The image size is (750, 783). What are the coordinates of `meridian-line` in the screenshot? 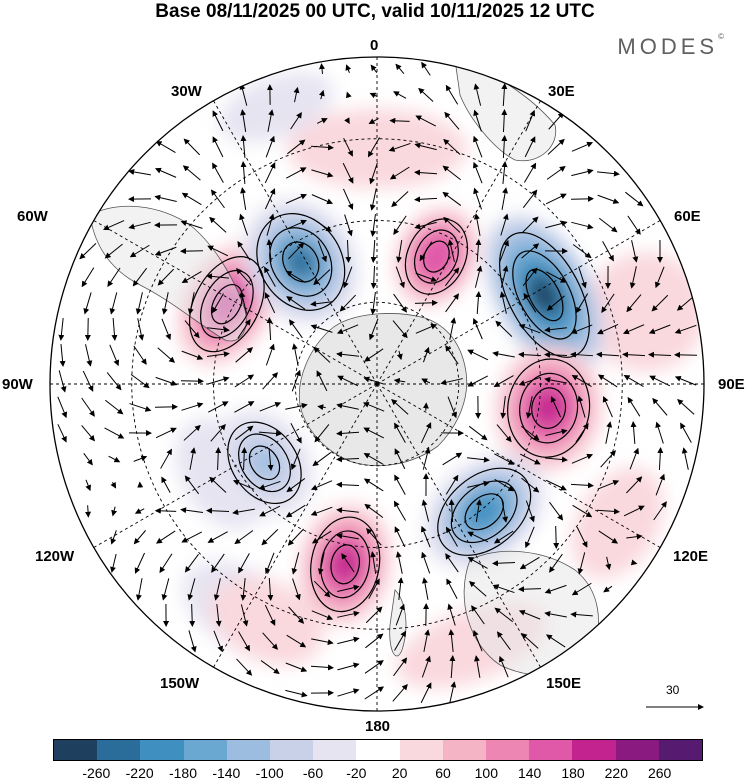 It's located at (518, 465).